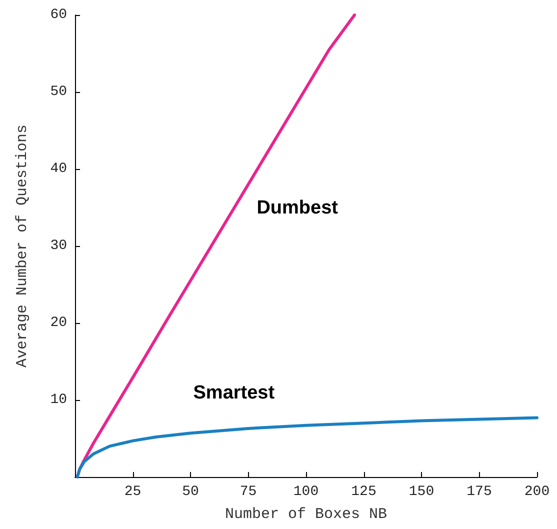  I want to click on y-axis-title: Average Number of Questions, so click(22, 246).